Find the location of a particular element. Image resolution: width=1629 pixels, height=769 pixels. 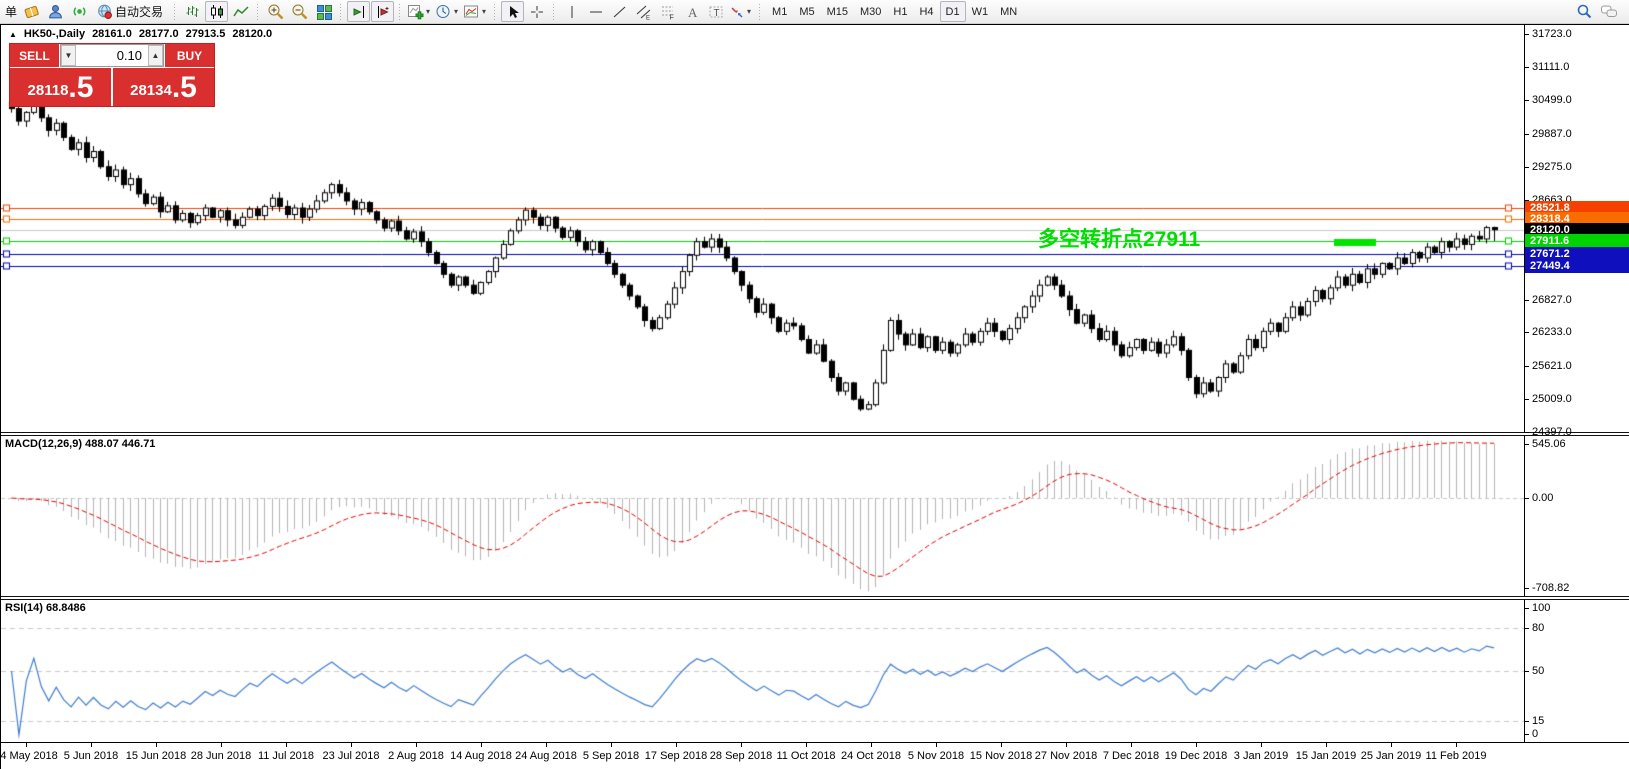

date-label: 15 Jun 2018 is located at coordinates (156, 756).